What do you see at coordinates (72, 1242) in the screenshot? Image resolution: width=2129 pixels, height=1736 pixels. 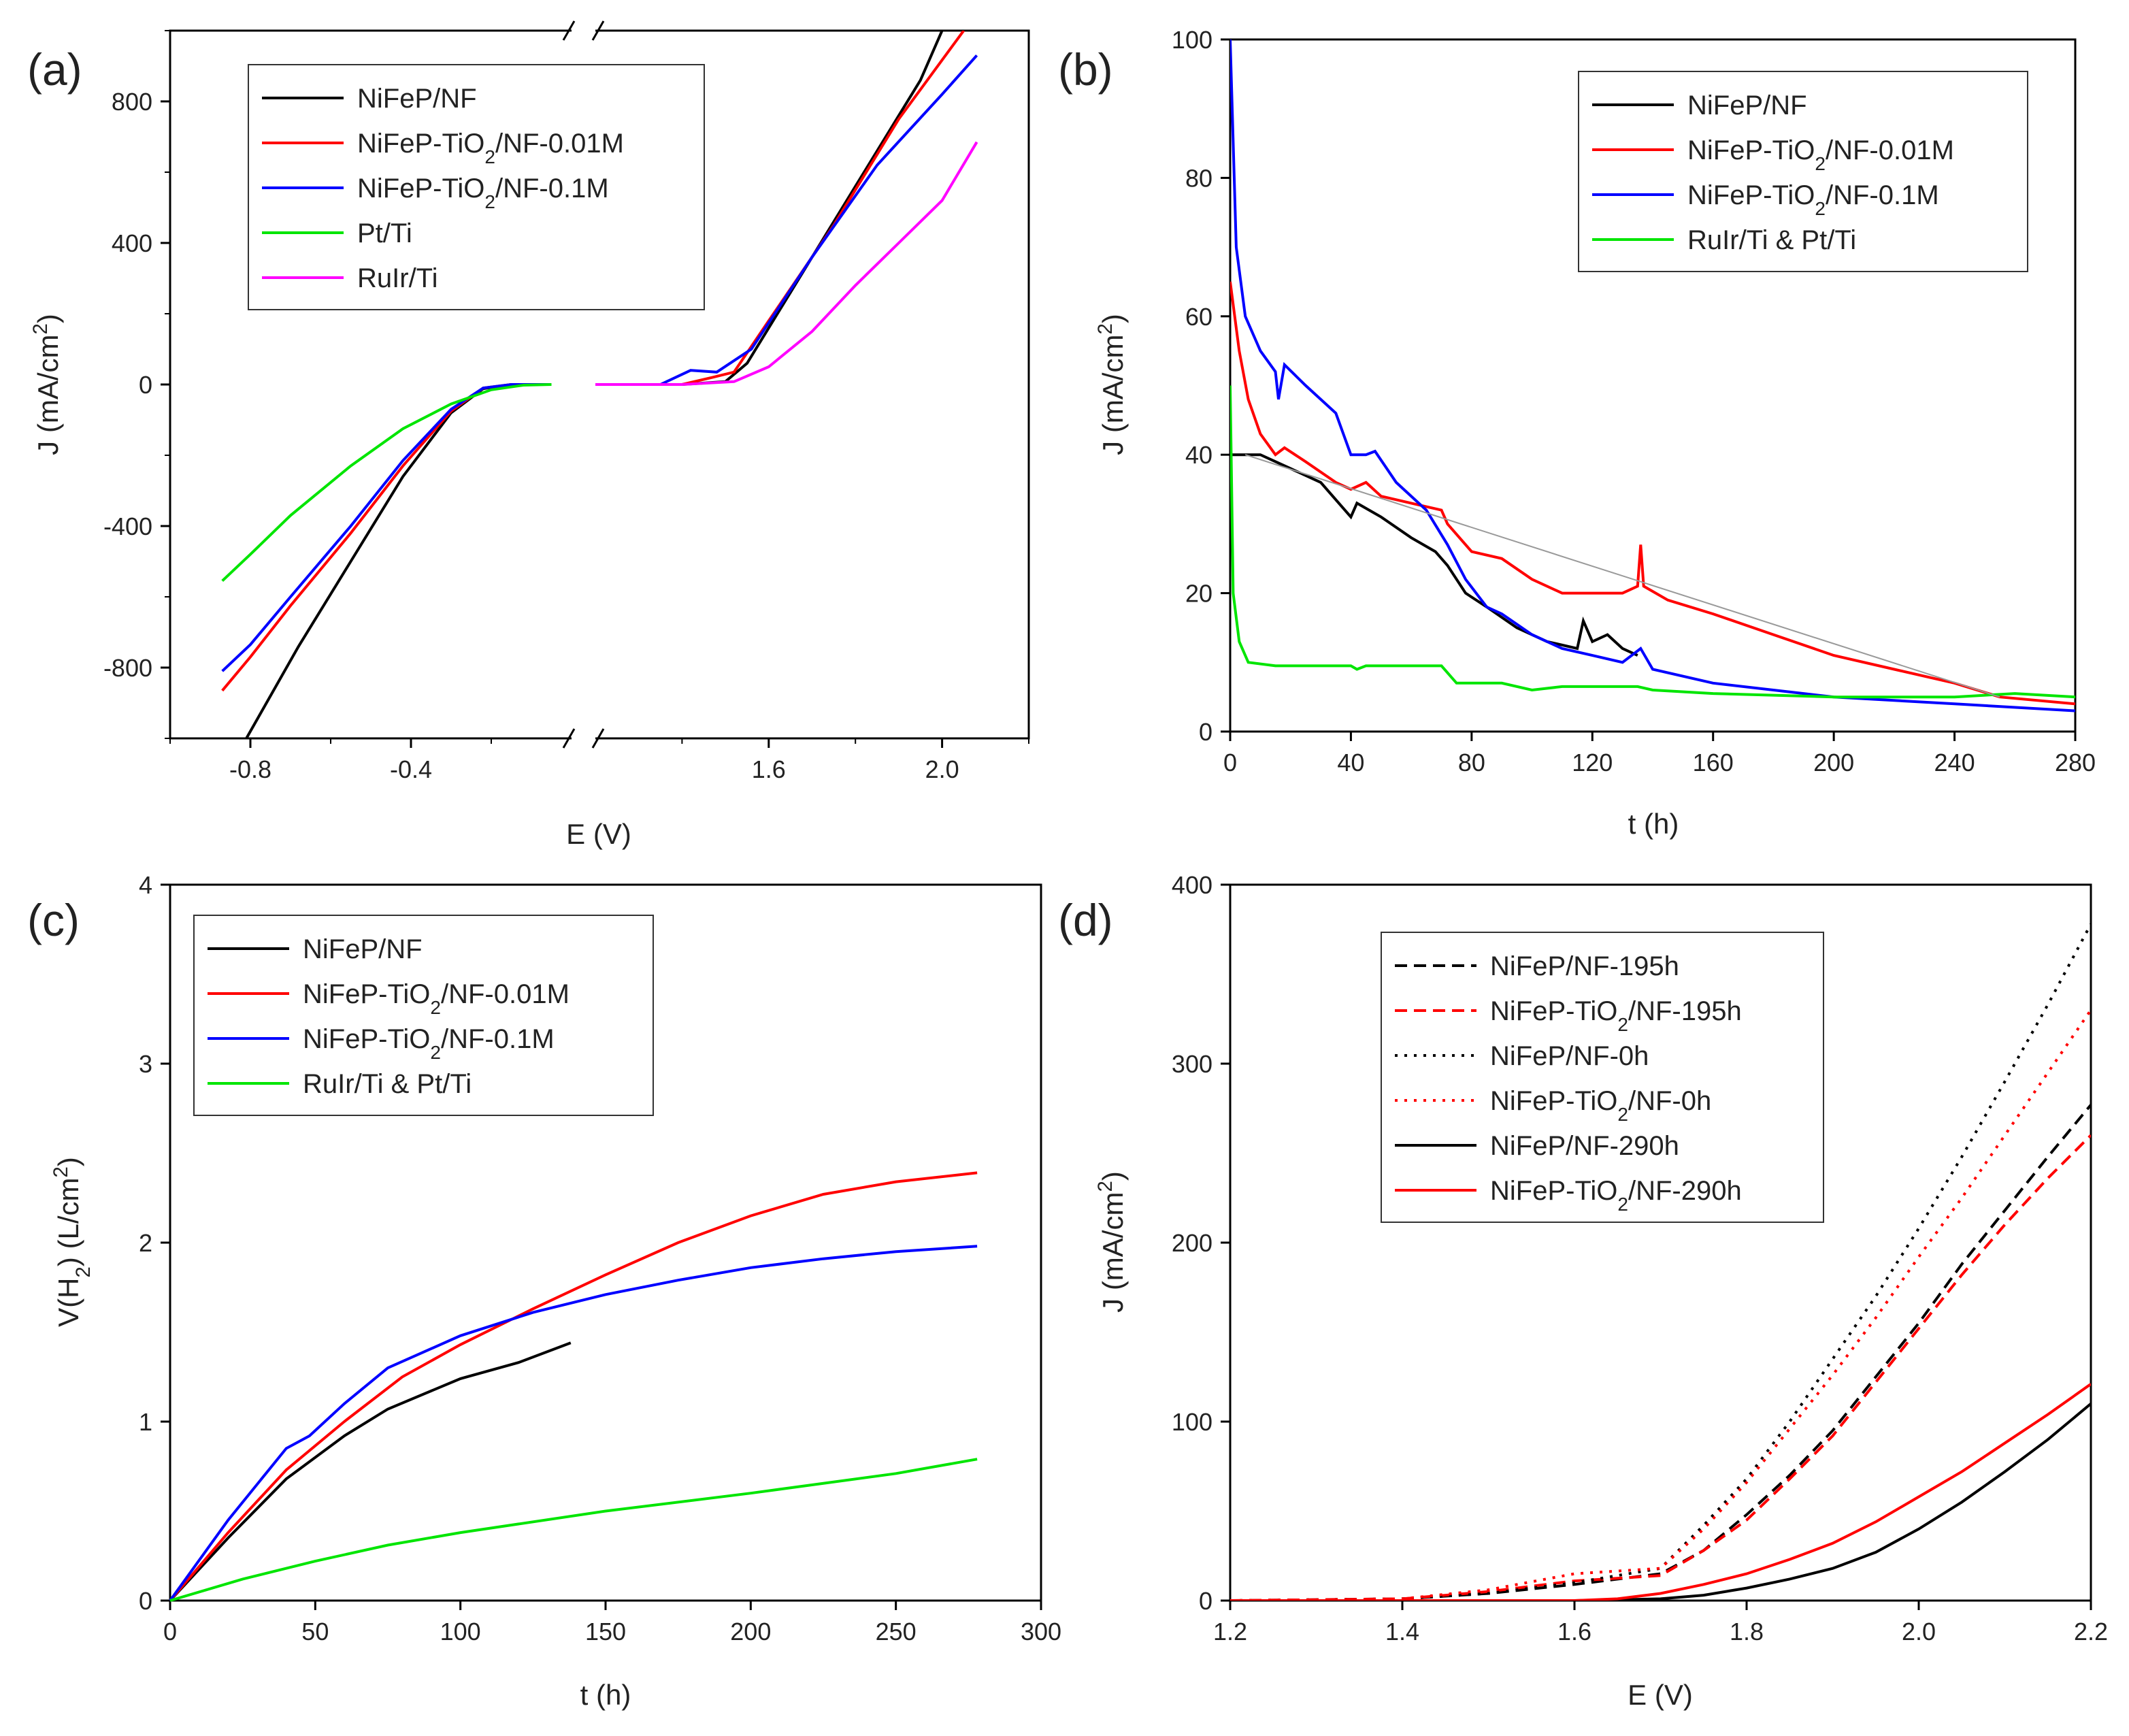 I see `y-axis-label: V(H2) (L/cm2)` at bounding box center [72, 1242].